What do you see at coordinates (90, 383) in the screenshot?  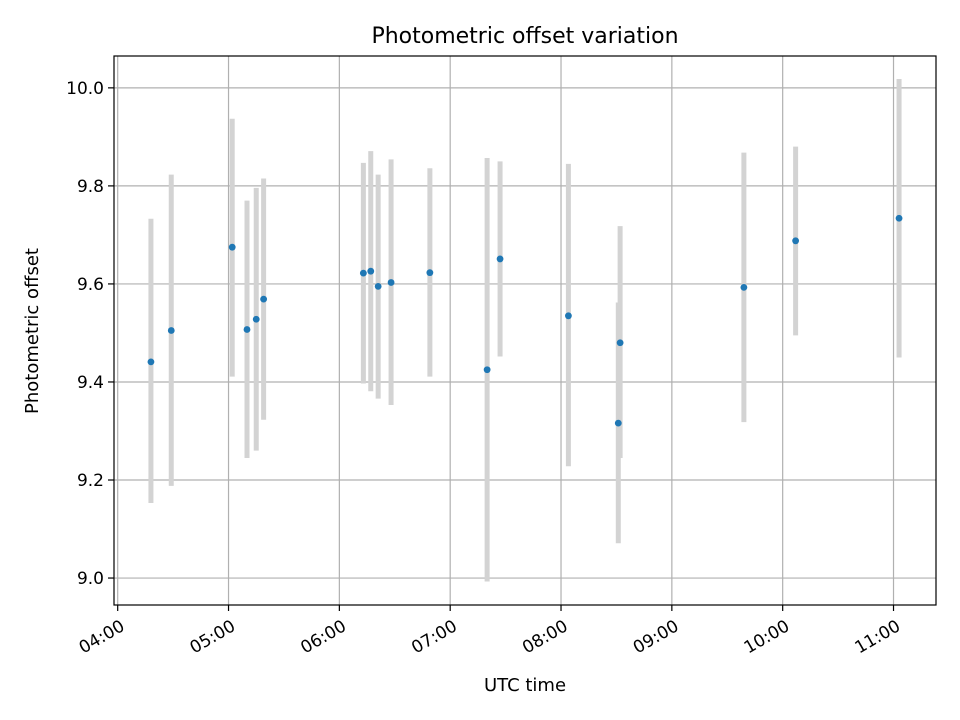 I see `y-tick-label: 9.4` at bounding box center [90, 383].